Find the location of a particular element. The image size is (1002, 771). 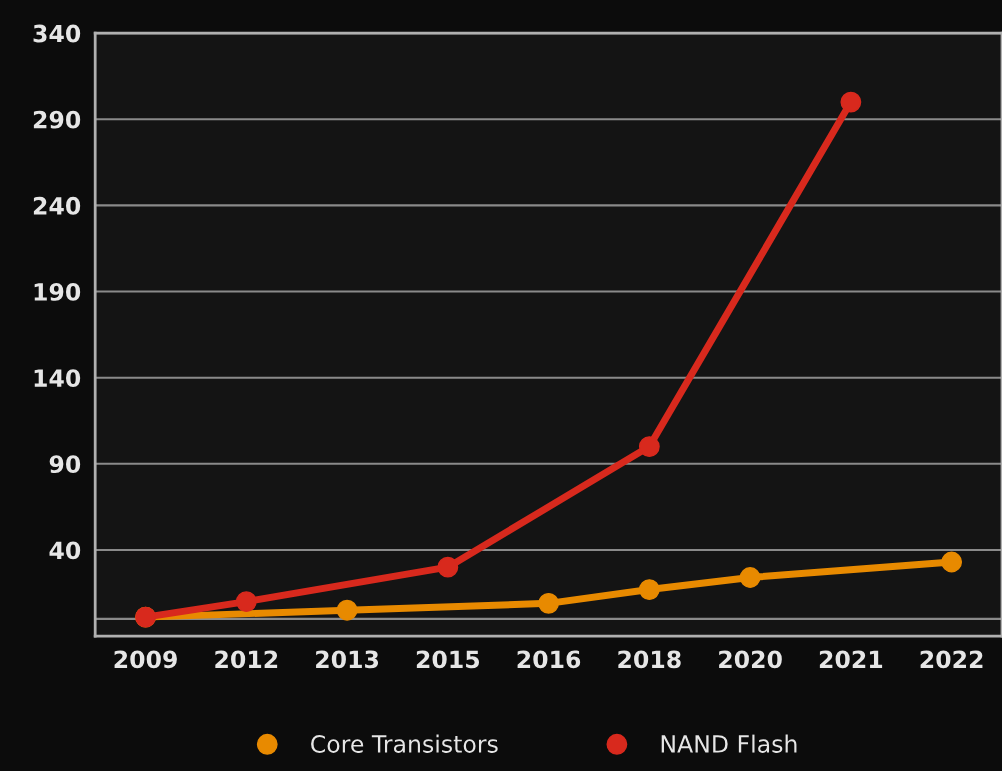

x-tick-label: 2021 is located at coordinates (851, 659).